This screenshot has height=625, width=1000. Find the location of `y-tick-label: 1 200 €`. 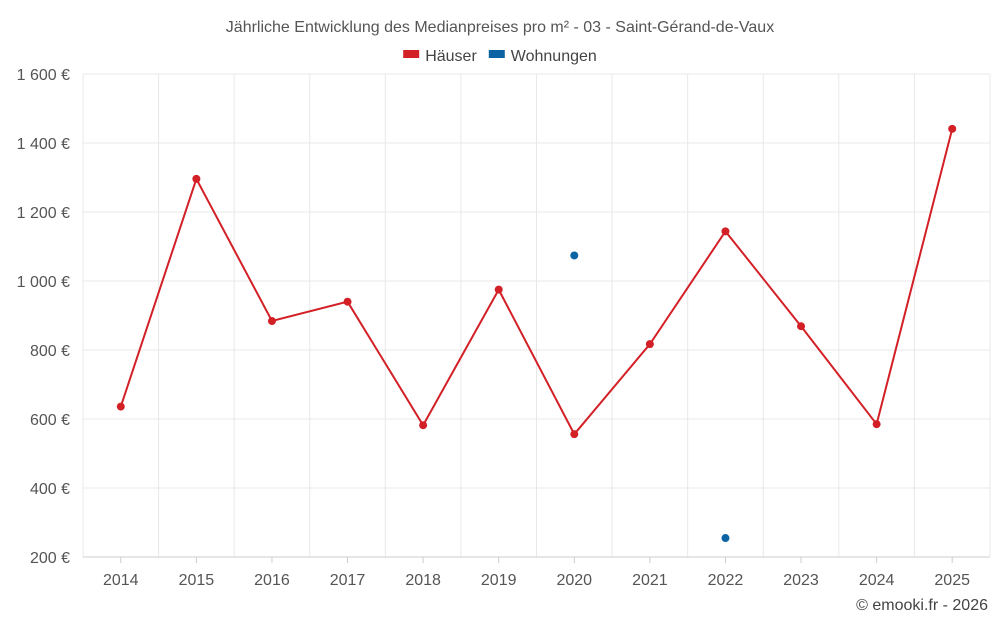

y-tick-label: 1 200 € is located at coordinates (43, 213).